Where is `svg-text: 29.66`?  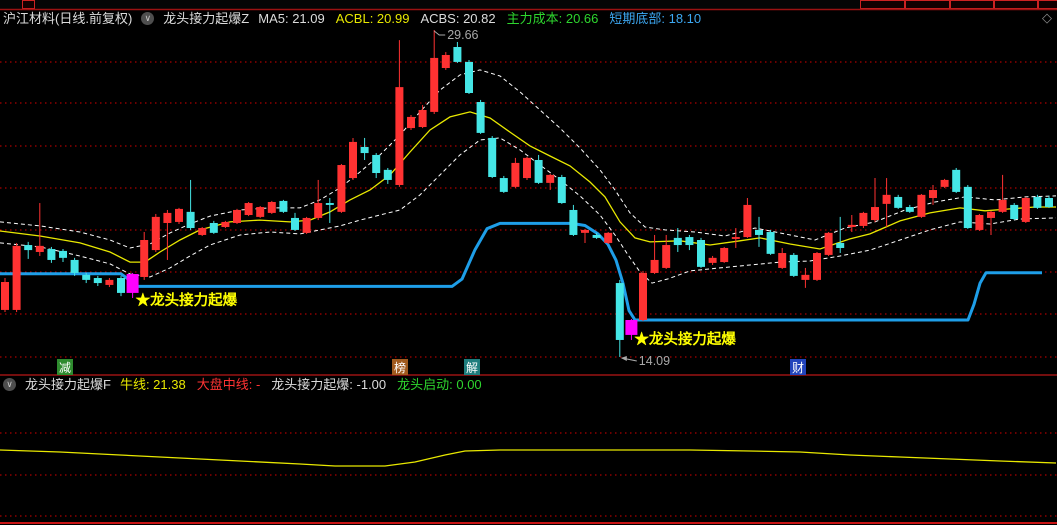 svg-text: 29.66 is located at coordinates (462, 35).